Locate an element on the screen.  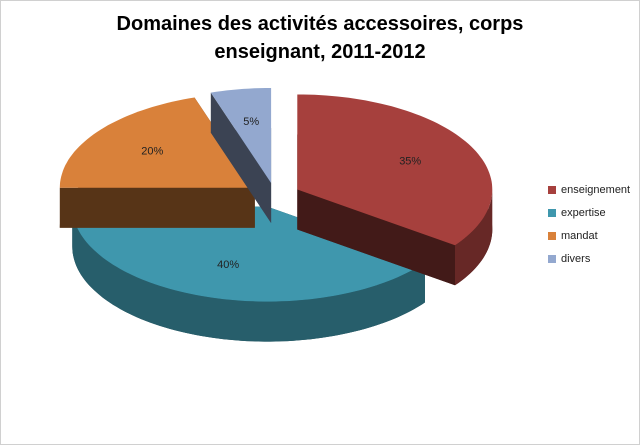
data-label: 35% is located at coordinates (410, 161).